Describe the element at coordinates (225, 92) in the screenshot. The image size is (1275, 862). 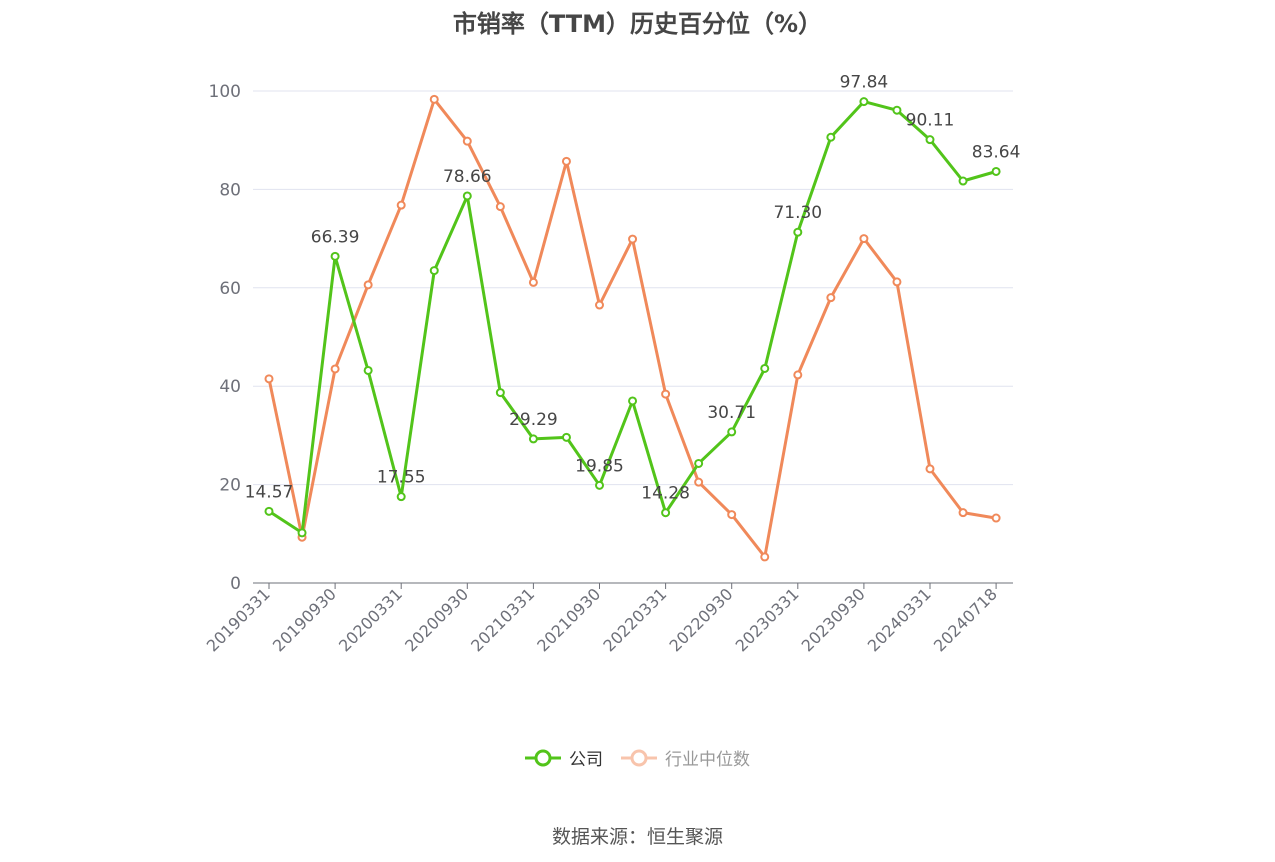
I see `y-tick-label: 100` at that location.